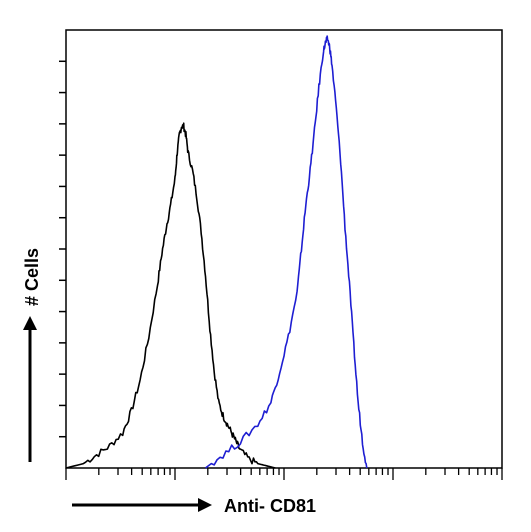 The image size is (531, 532). I want to click on x-axis-arrowhead, so click(205, 505).